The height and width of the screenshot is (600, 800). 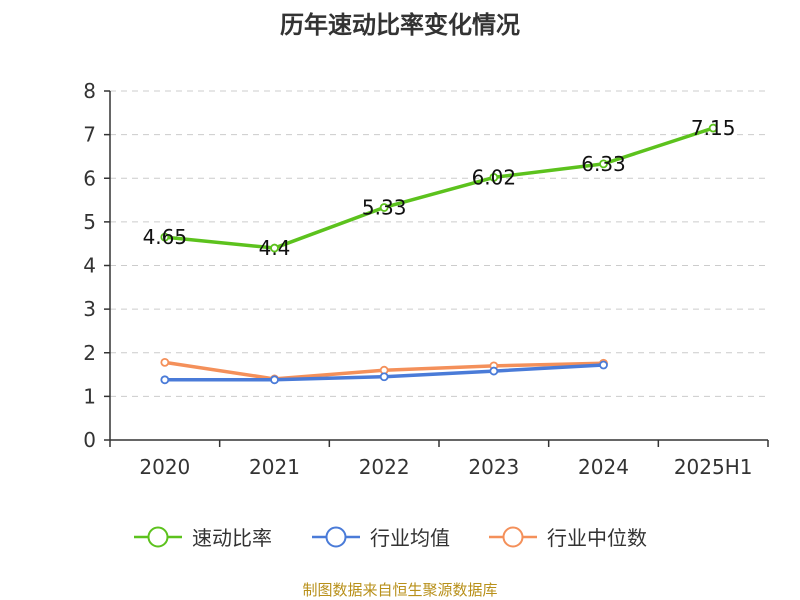 I want to click on legend-item-2: 行业中位数, so click(x=568, y=538).